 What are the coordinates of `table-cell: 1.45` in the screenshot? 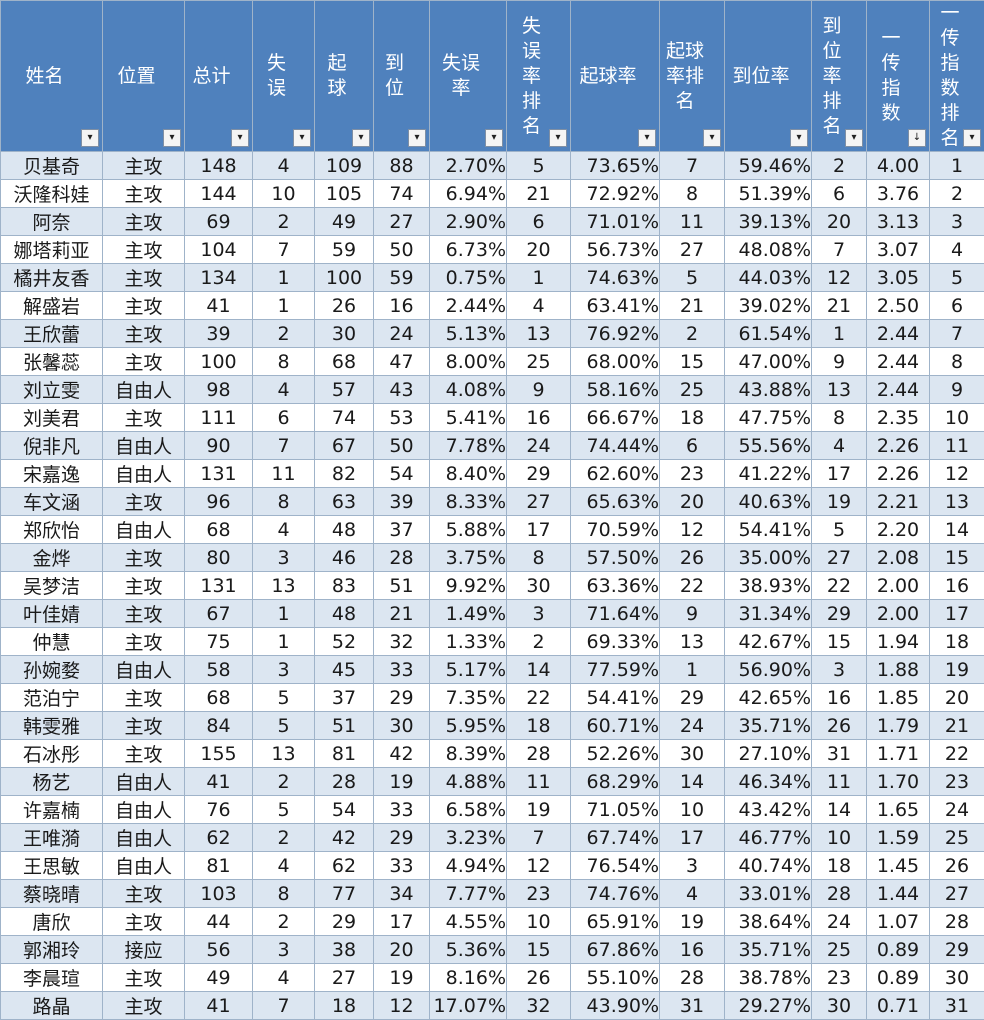 It's located at (898, 866).